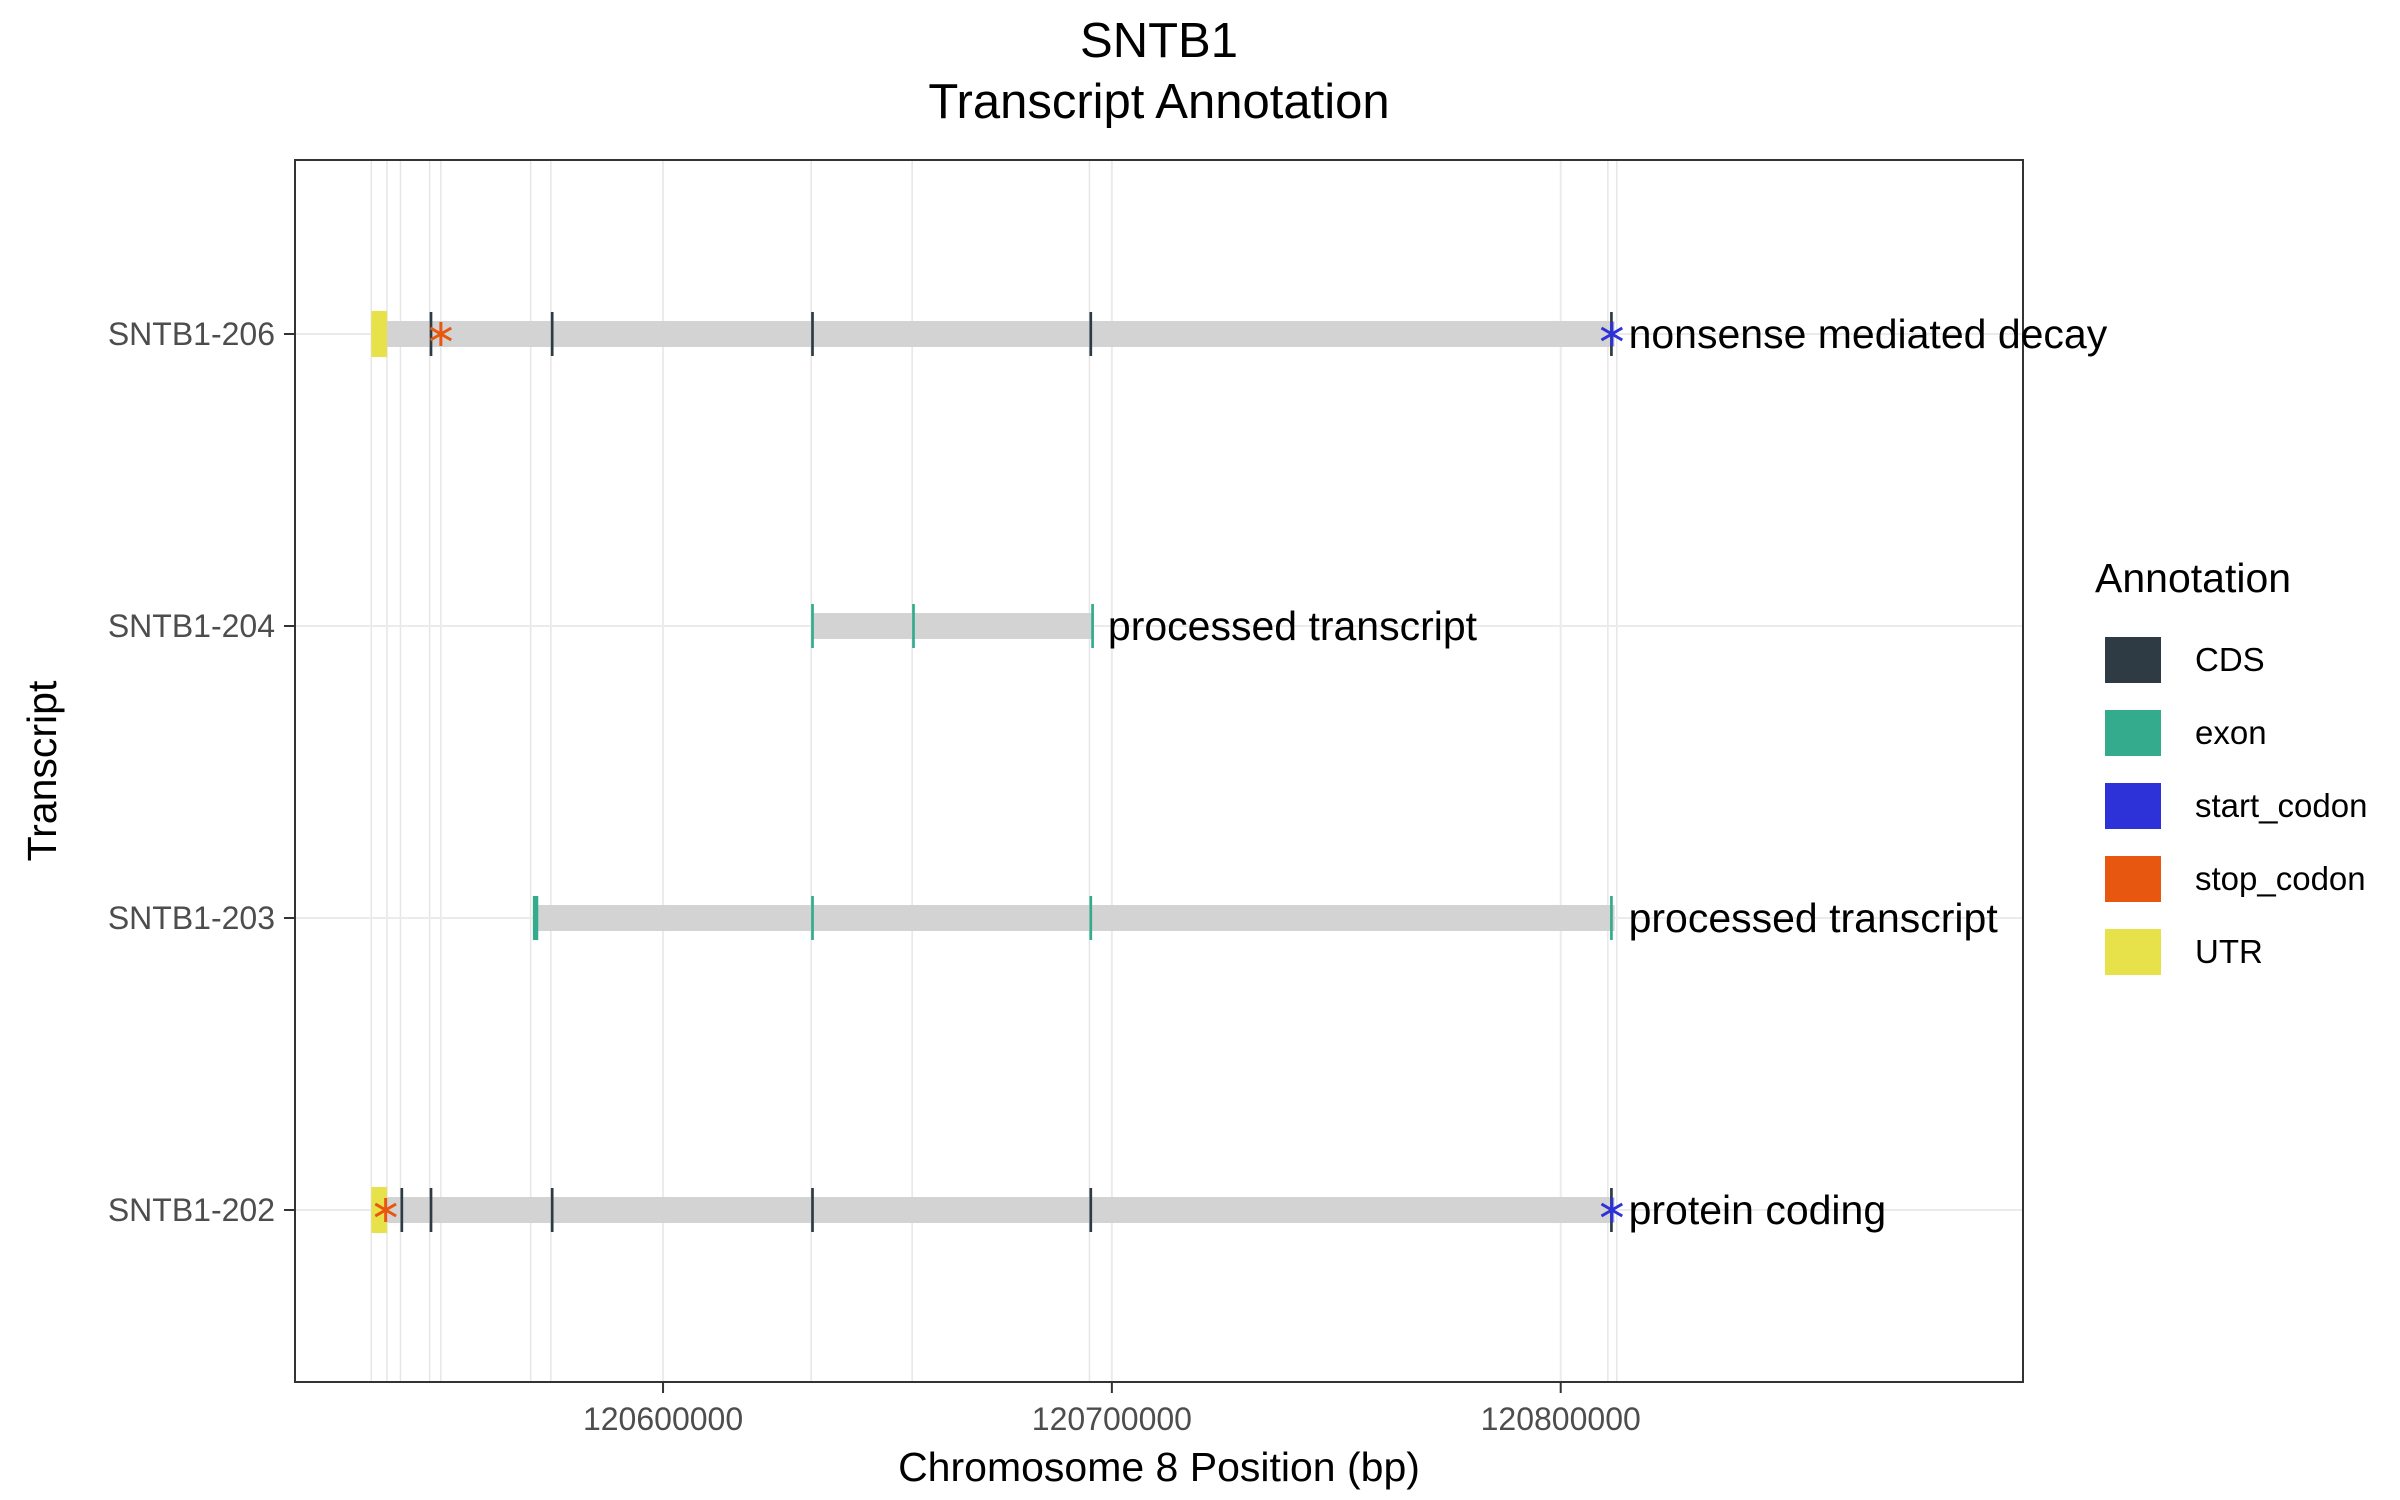  Describe the element at coordinates (1868, 334) in the screenshot. I see `biotype-label: nonsense mediated decay` at that location.